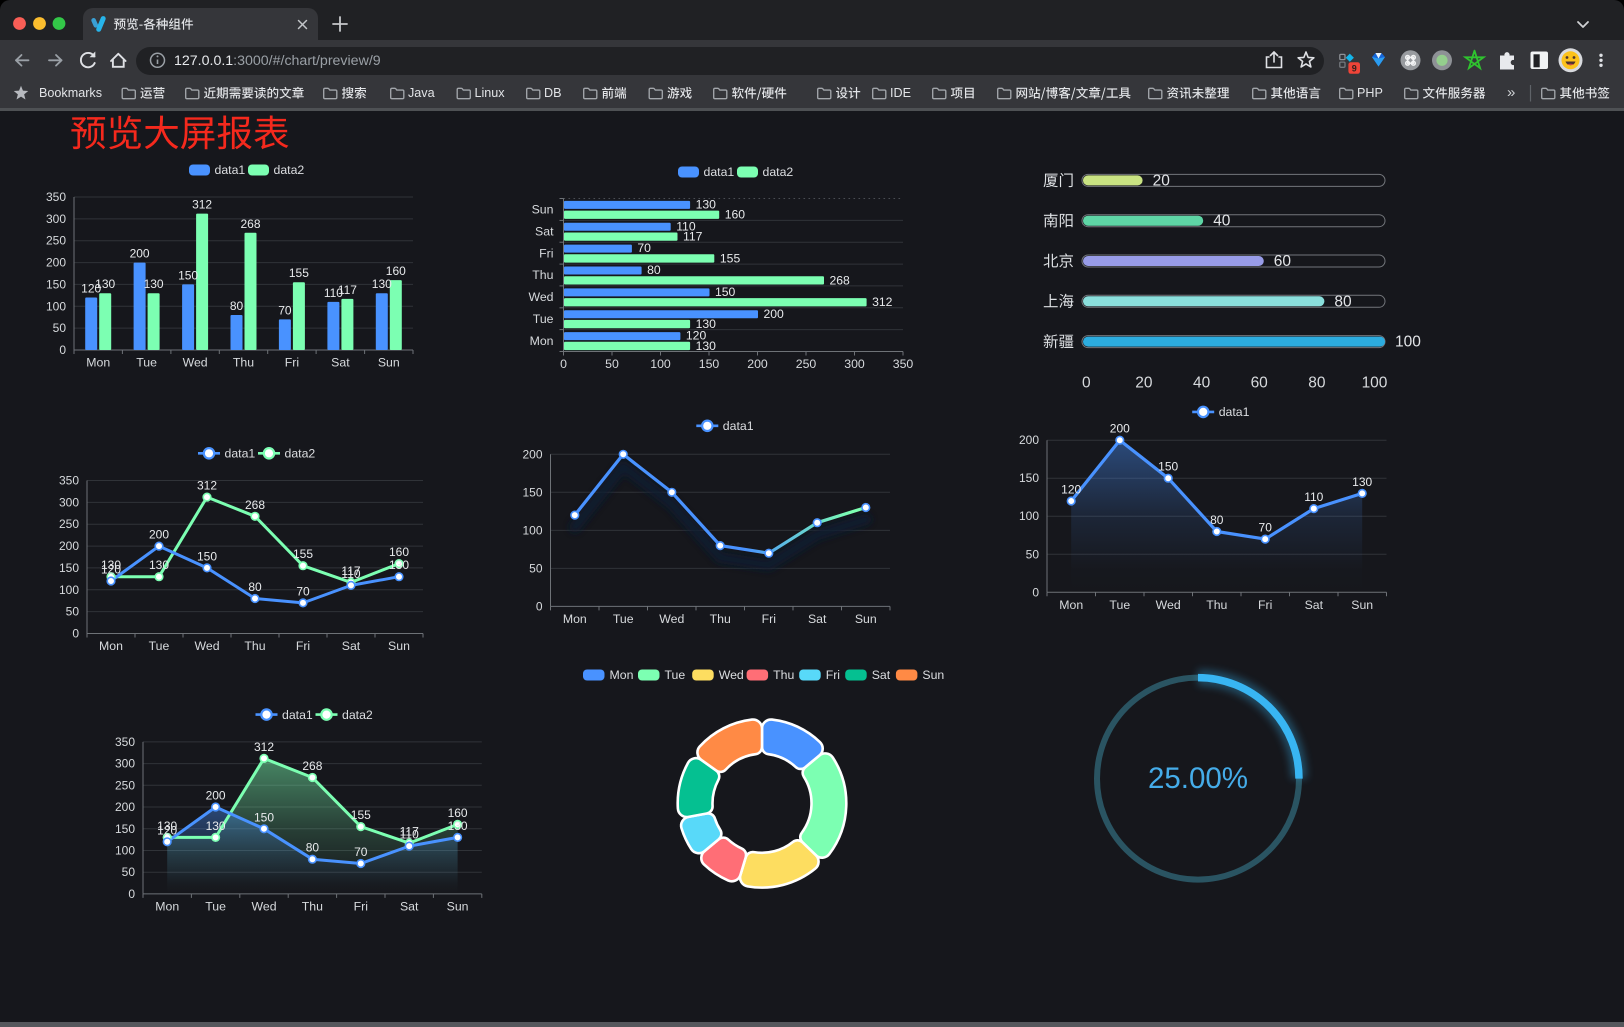 The width and height of the screenshot is (1624, 1027). Describe the element at coordinates (69, 502) in the screenshot. I see `svg-text: 300` at that location.